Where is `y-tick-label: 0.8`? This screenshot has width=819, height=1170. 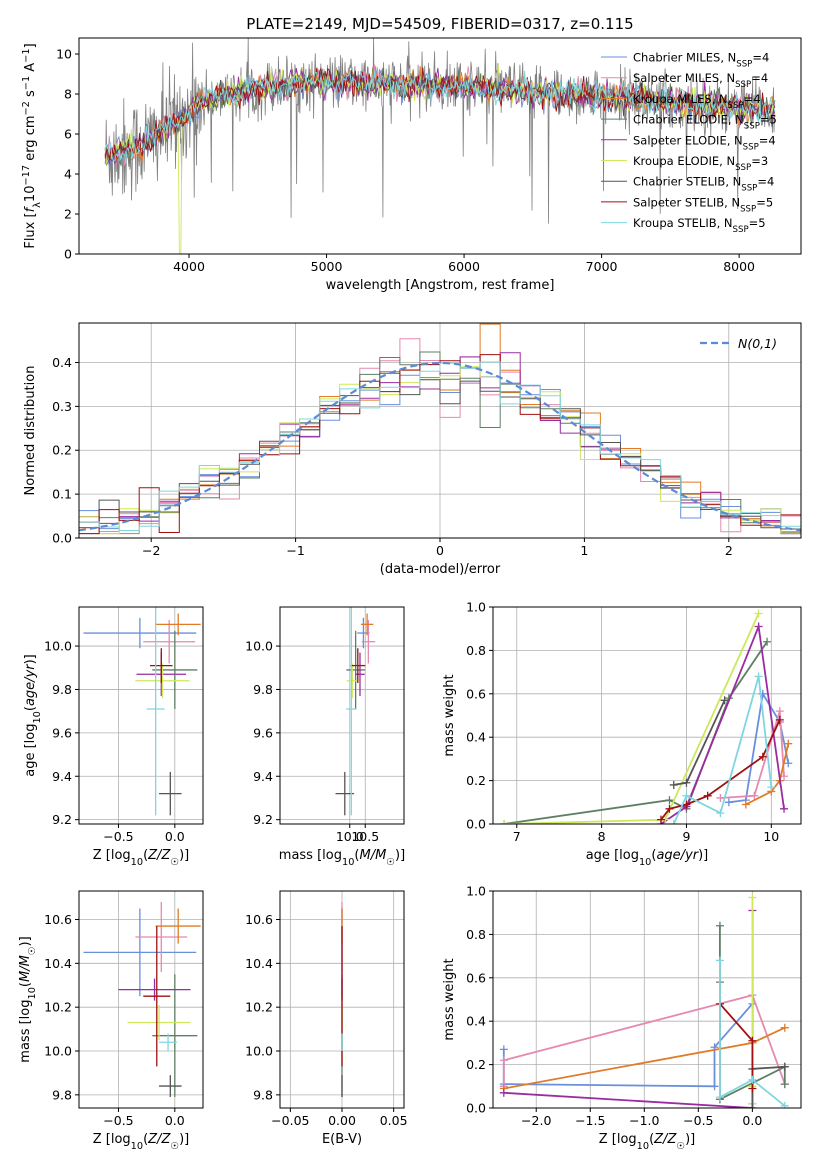
y-tick-label: 0.8 is located at coordinates (476, 934).